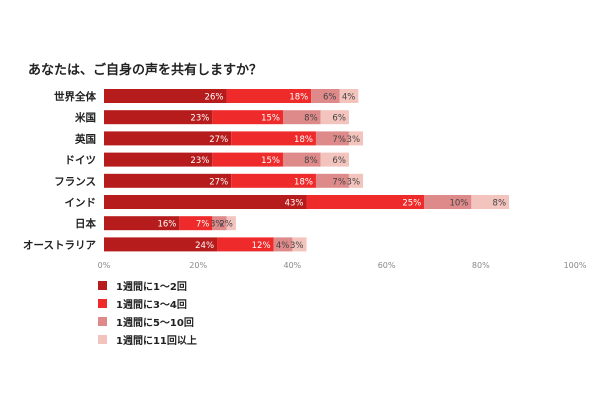 Image resolution: width=600 pixels, height=400 pixels. I want to click on legend-item: 1週間に5～10回, so click(147, 322).